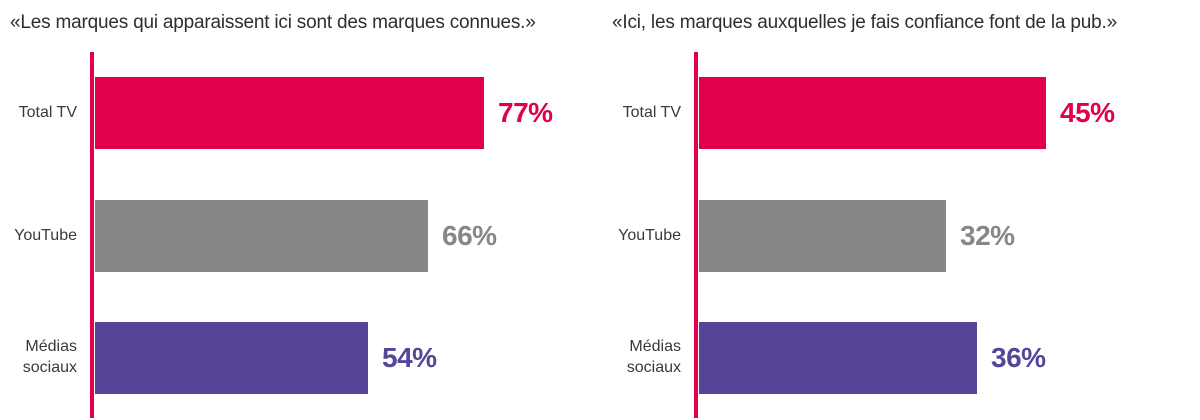 This screenshot has width=1200, height=420. I want to click on bar-track: 77%, so click(324, 113).